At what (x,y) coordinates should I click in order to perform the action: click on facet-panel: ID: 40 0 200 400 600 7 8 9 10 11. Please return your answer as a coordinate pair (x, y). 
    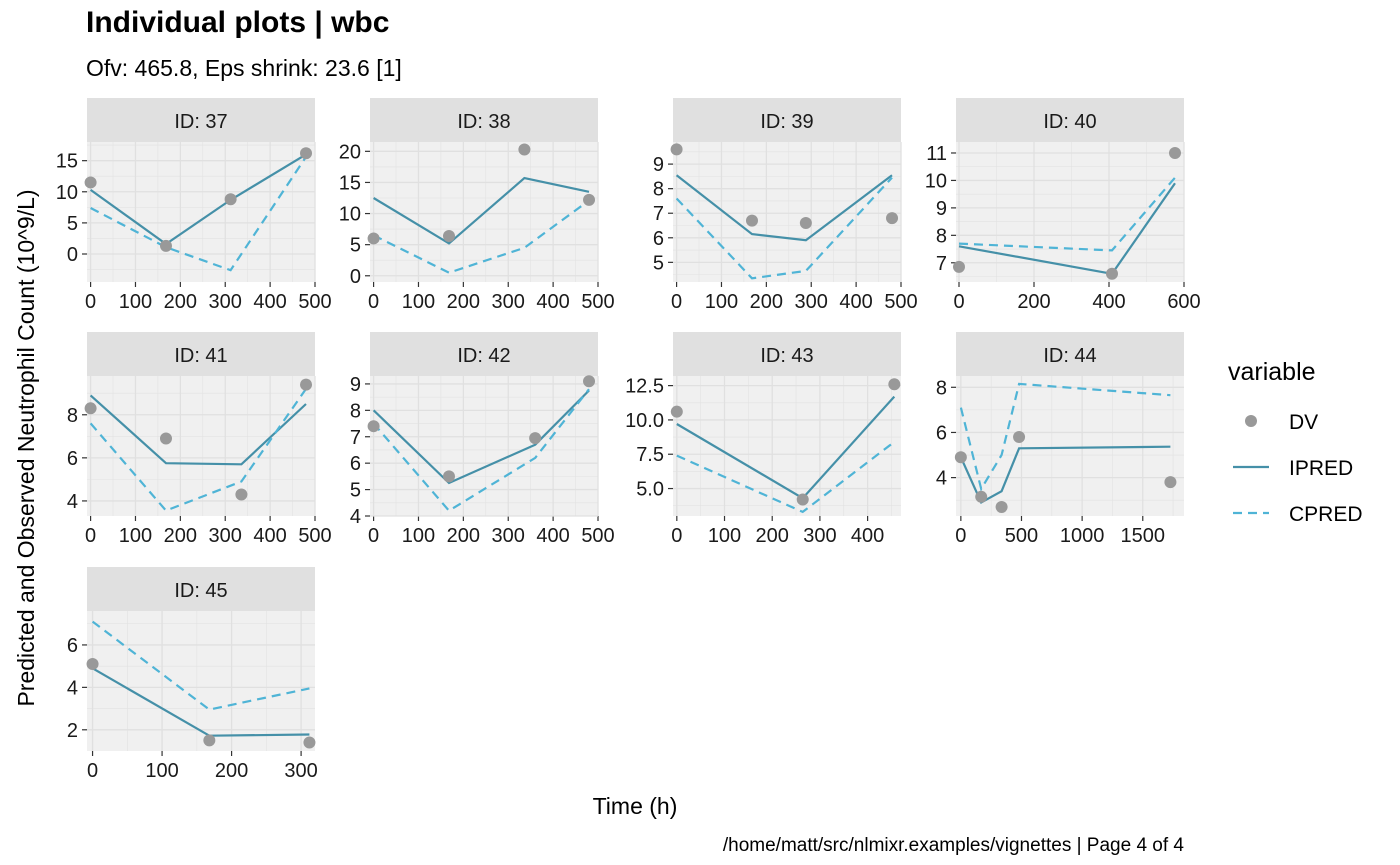
    Looking at the image, I should click on (1063, 205).